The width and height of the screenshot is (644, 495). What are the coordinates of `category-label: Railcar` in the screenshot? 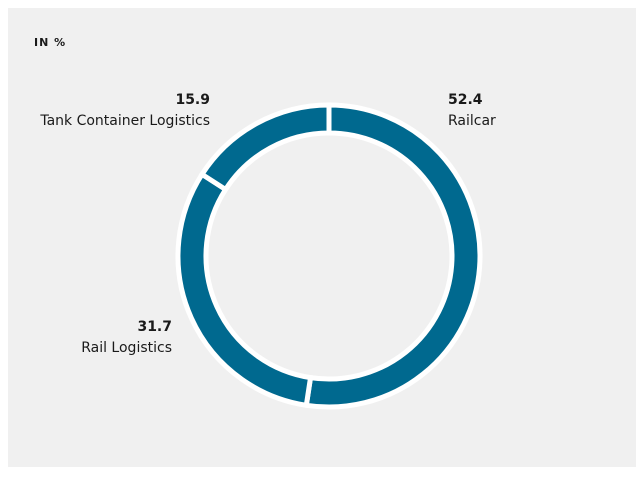 It's located at (472, 121).